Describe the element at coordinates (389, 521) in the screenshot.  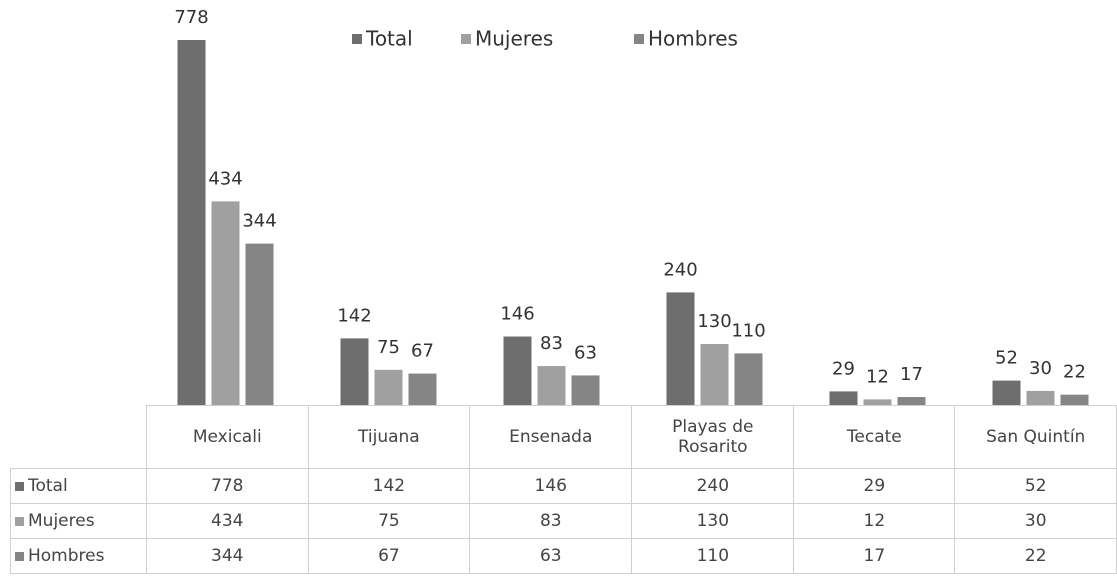
I see `table-value: 75` at that location.